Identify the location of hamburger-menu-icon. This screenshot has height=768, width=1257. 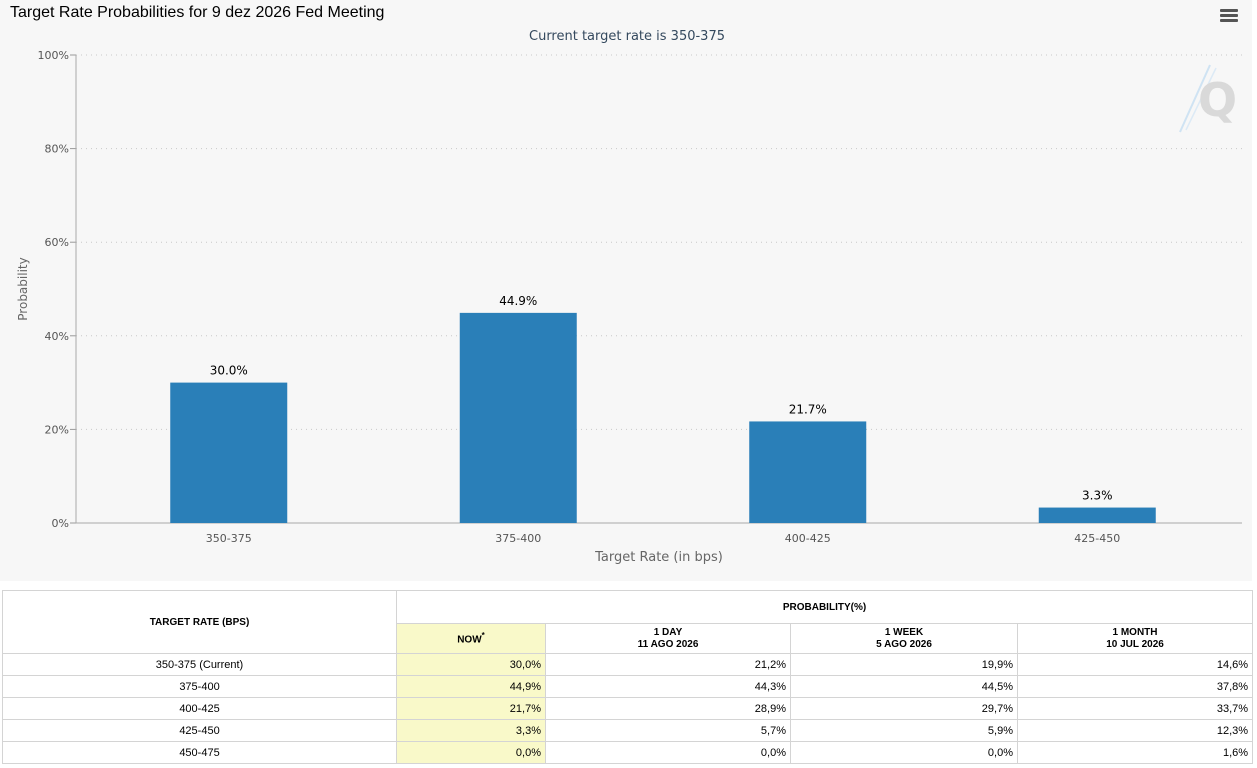
(1229, 17).